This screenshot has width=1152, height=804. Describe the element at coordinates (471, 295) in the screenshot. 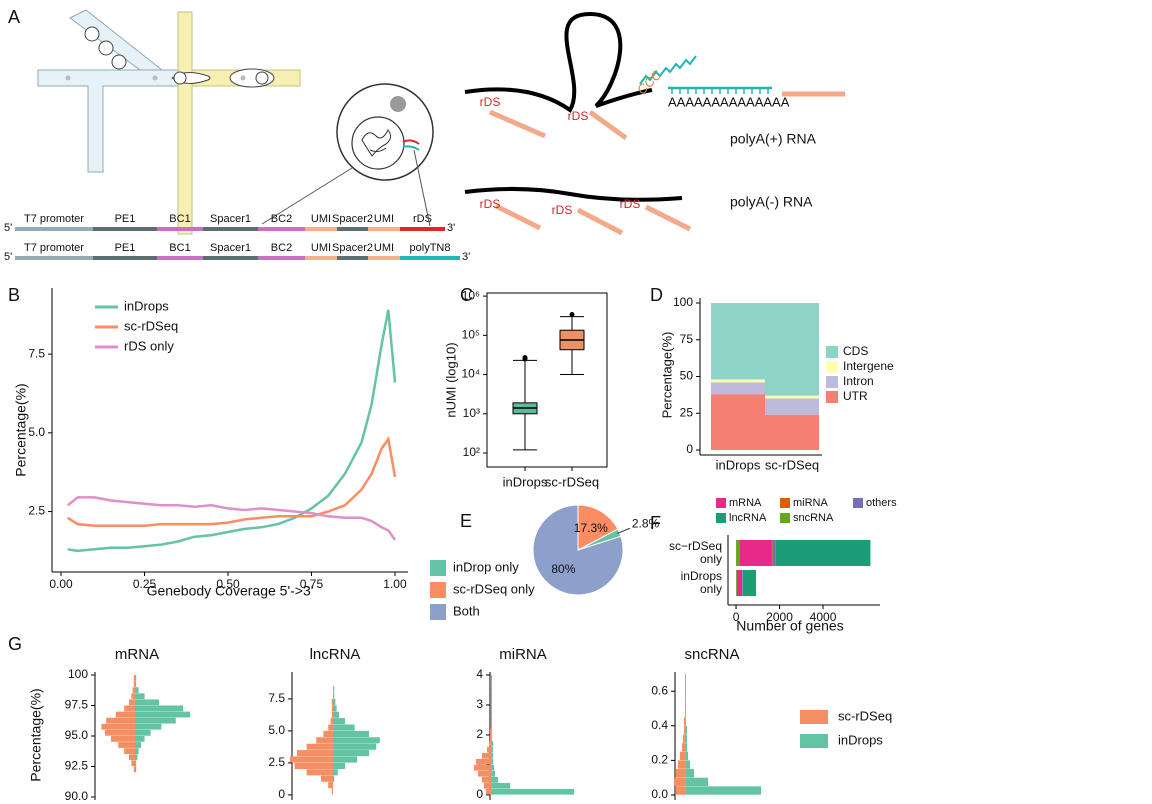

I see `y-tick-label: 10⁶` at that location.